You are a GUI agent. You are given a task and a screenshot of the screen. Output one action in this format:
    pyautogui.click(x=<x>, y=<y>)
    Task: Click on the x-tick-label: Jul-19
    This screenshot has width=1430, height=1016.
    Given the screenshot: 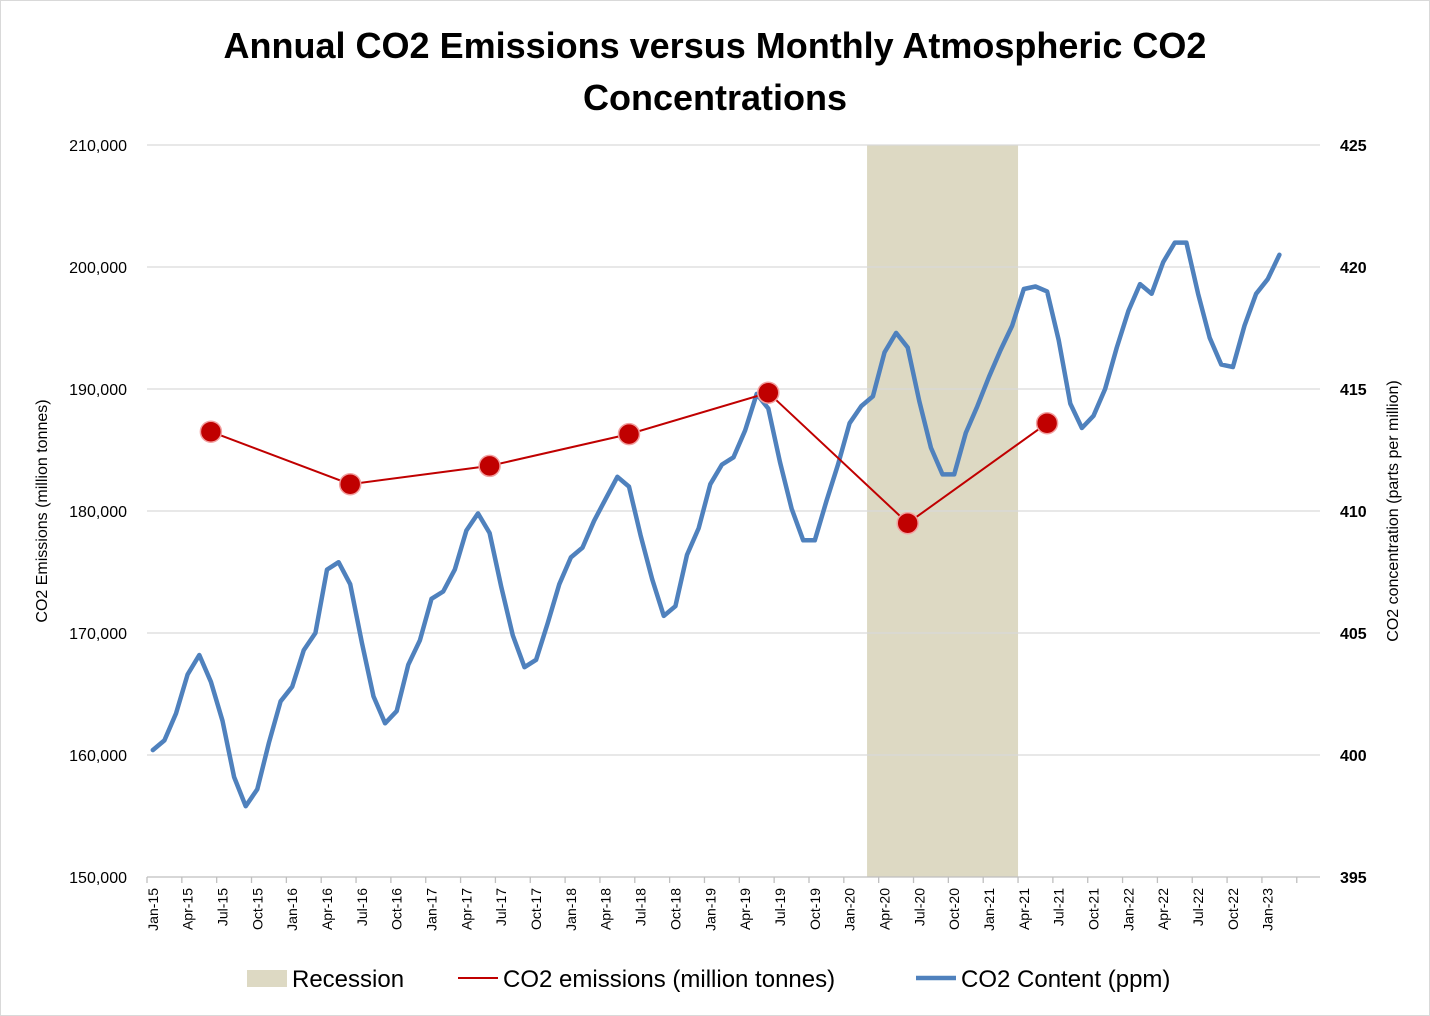 What is the action you would take?
    pyautogui.click(x=780, y=907)
    